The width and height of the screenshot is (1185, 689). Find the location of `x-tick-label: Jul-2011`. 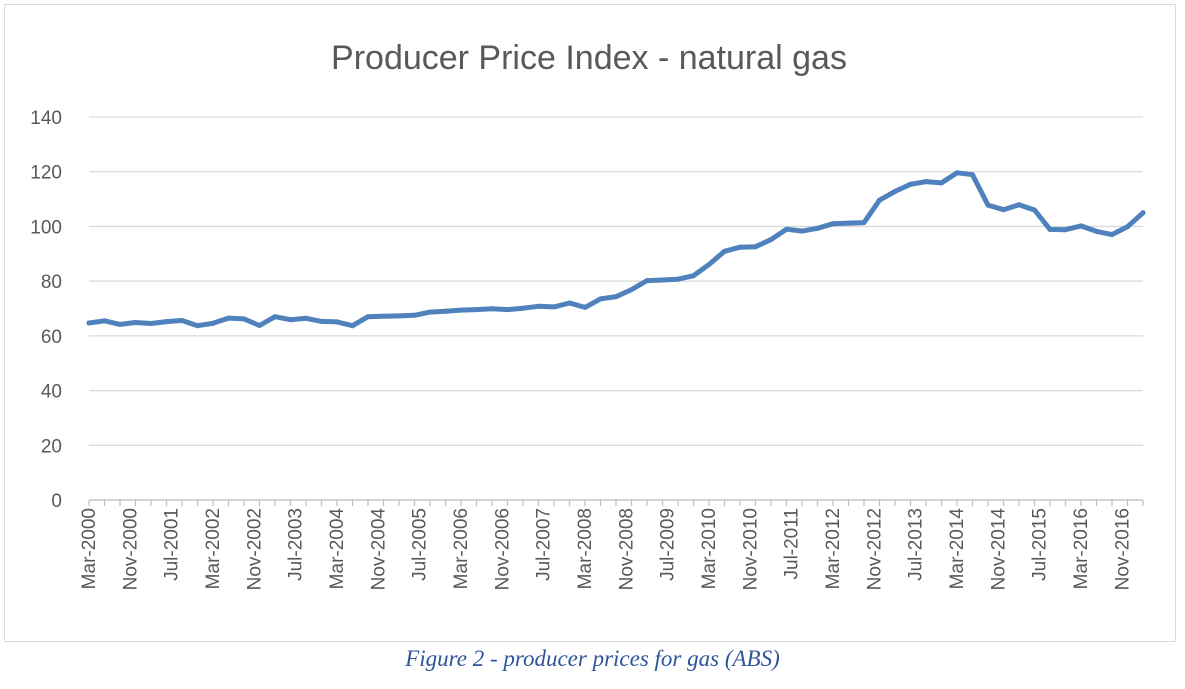

x-tick-label: Jul-2011 is located at coordinates (792, 543).